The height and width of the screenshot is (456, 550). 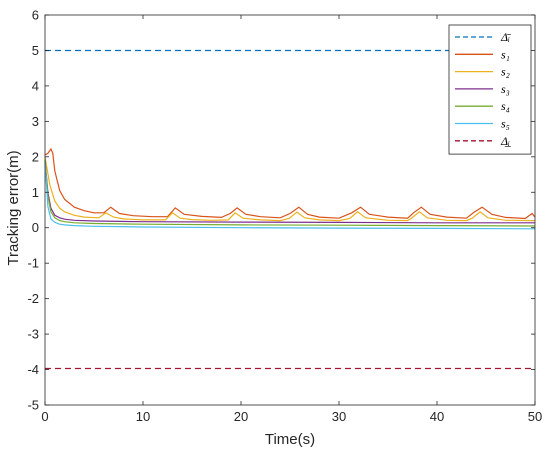 What do you see at coordinates (505, 106) in the screenshot?
I see `legend-label: s₄` at bounding box center [505, 106].